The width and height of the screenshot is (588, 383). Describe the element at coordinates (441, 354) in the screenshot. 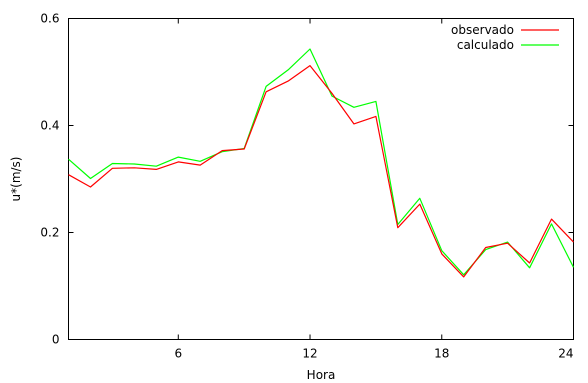

I see `x-tick-label: 18` at that location.